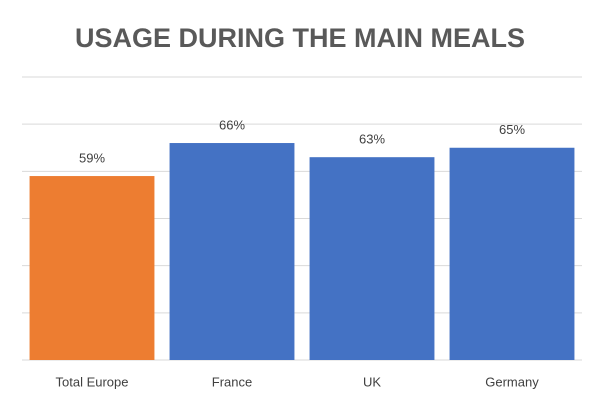 This screenshot has height=404, width=600. Describe the element at coordinates (372, 381) in the screenshot. I see `x-tick-label: UK` at that location.